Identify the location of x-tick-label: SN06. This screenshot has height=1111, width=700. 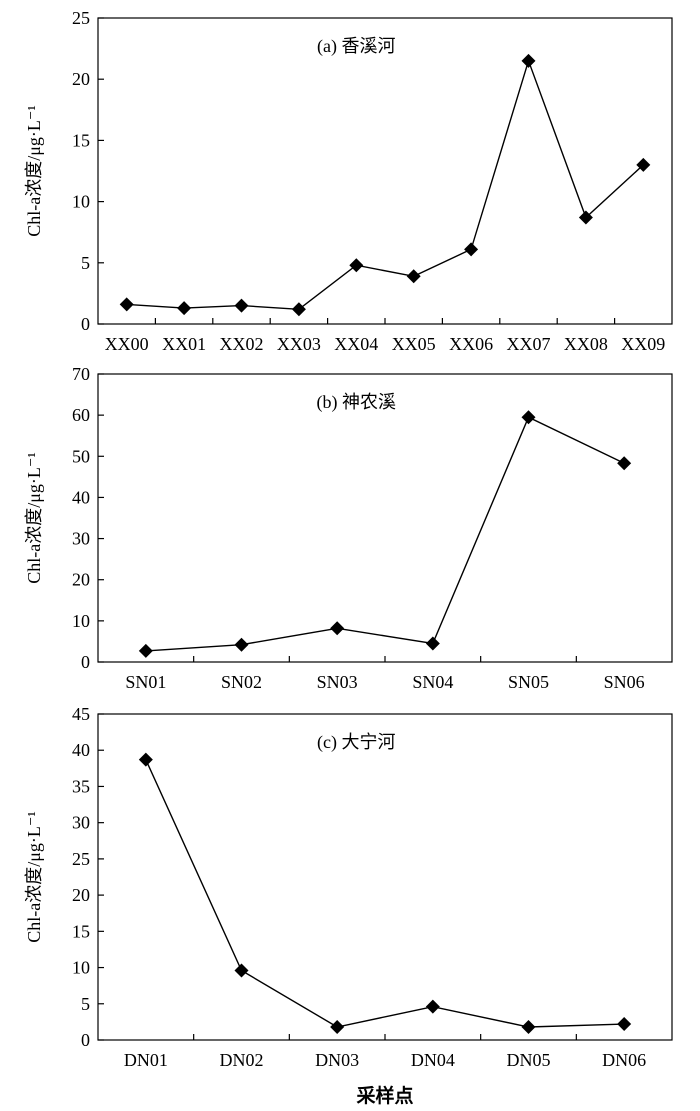
(624, 682).